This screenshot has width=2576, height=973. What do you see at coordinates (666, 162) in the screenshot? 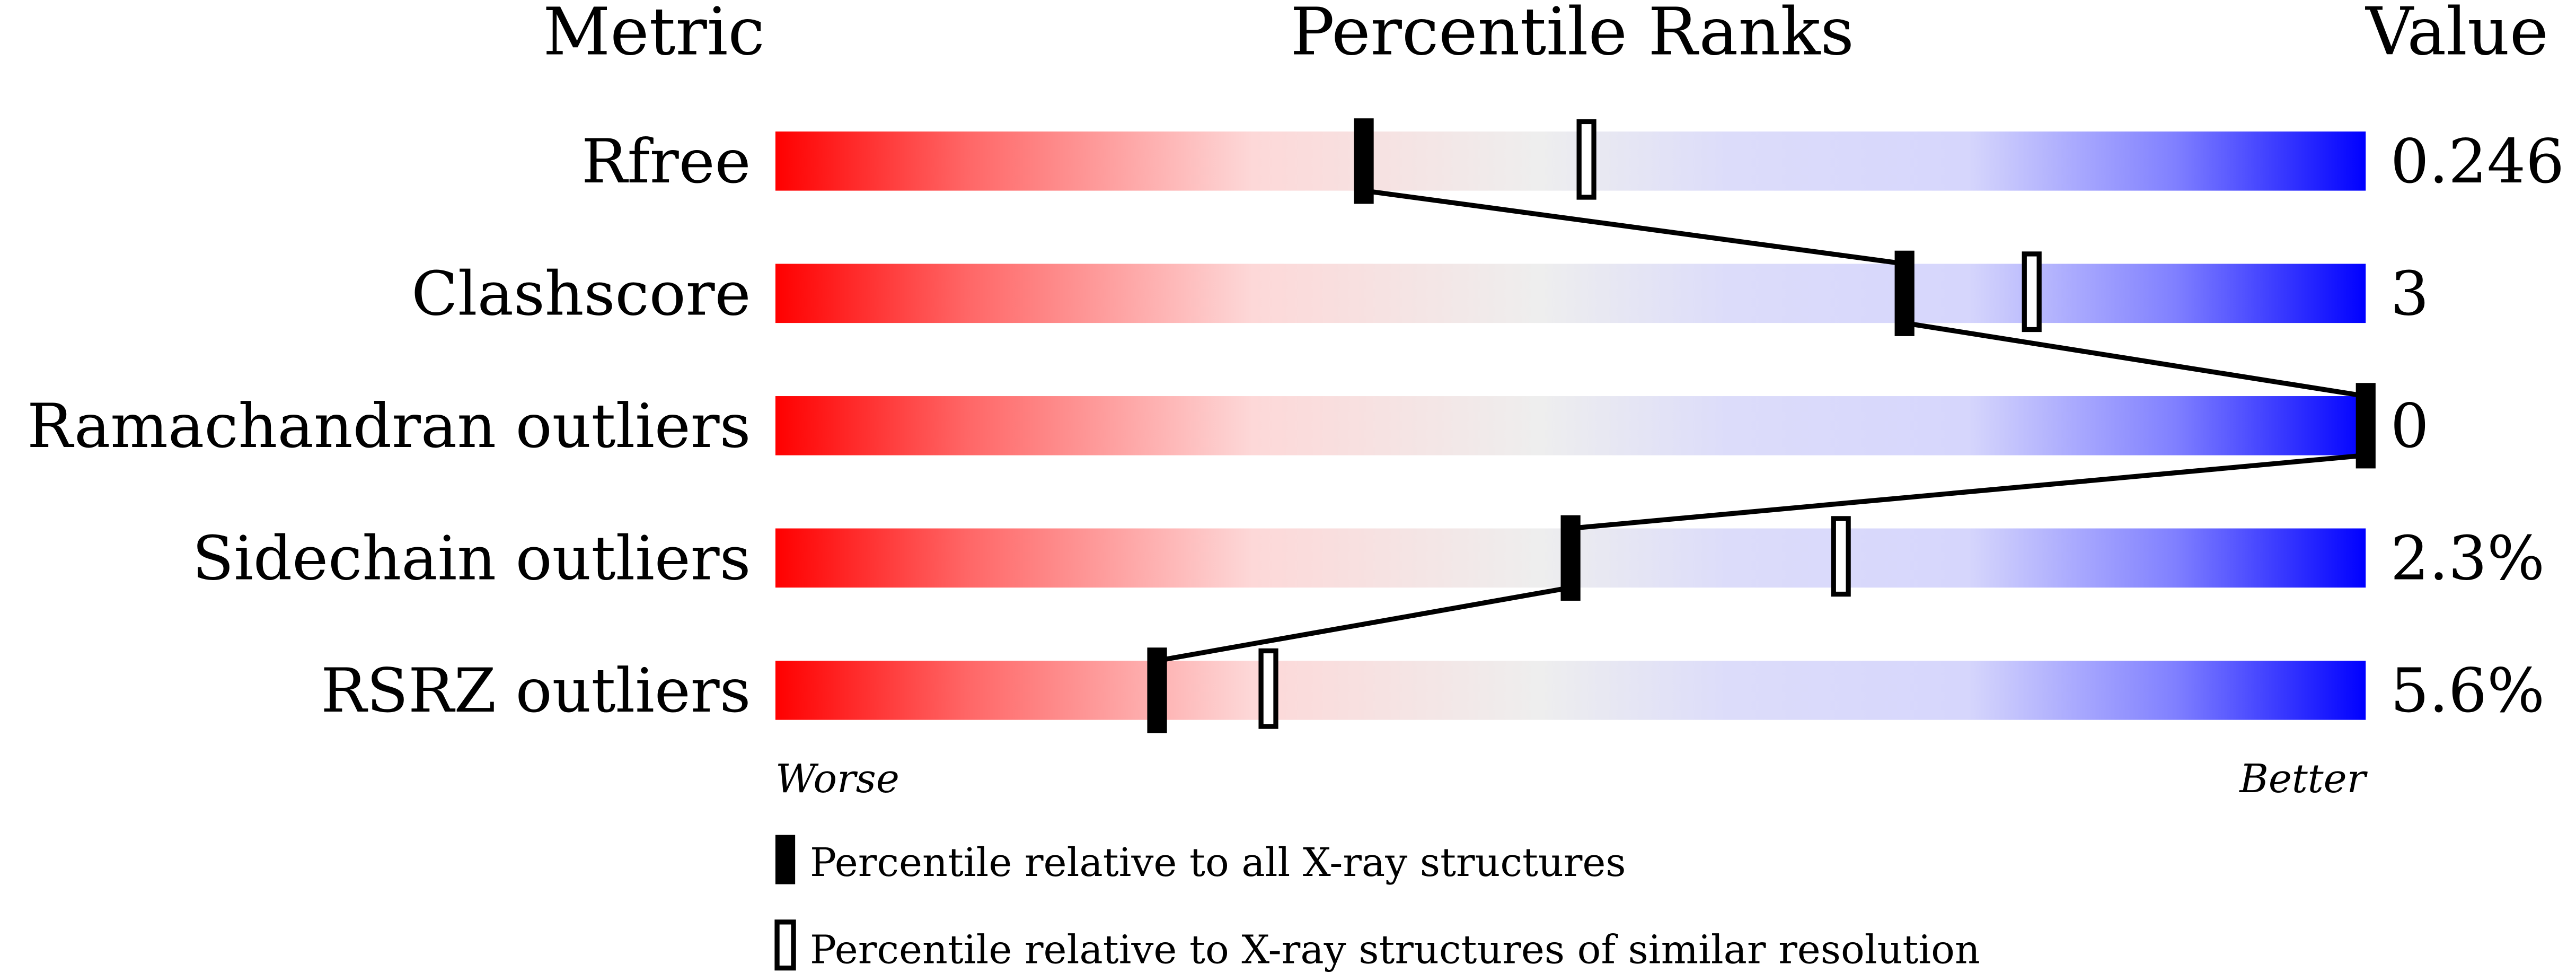
I see `metric-label: Rfree` at bounding box center [666, 162].